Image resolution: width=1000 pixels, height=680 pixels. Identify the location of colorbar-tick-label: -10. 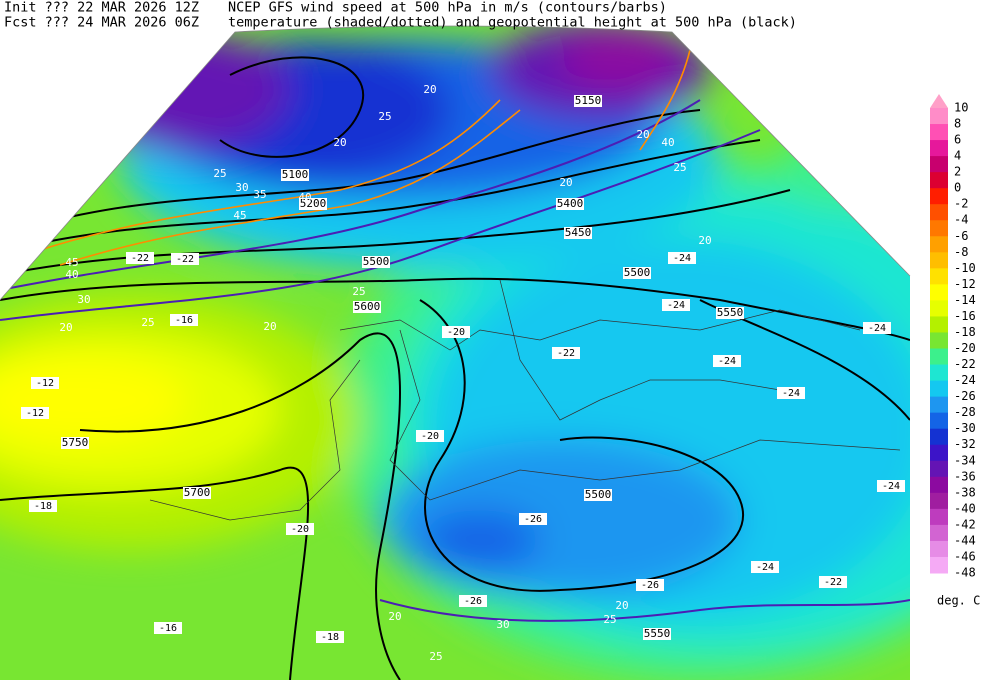
(965, 268).